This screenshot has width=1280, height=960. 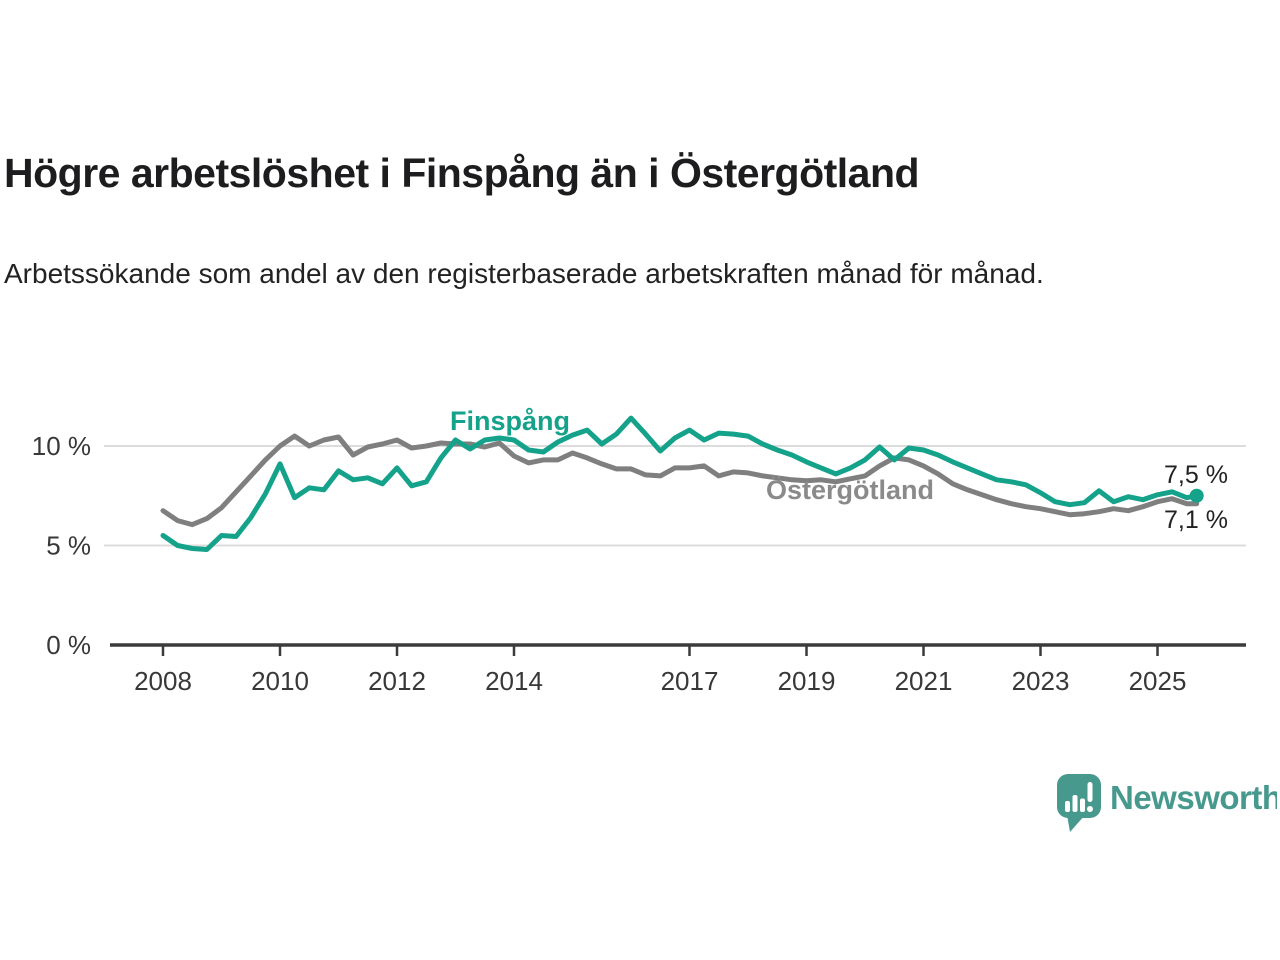 I want to click on y-tick-label-10: 10 %, so click(x=61, y=446).